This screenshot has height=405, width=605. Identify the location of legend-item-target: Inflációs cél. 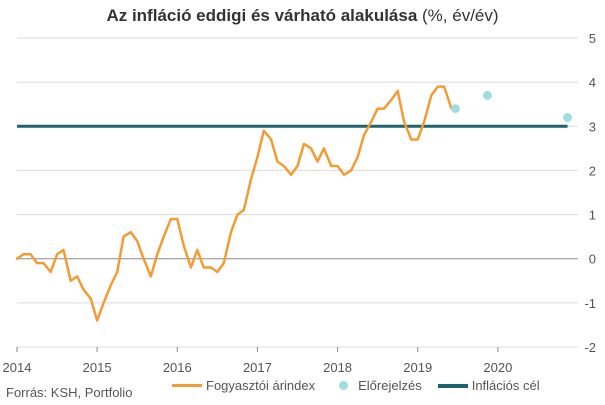
(488, 385).